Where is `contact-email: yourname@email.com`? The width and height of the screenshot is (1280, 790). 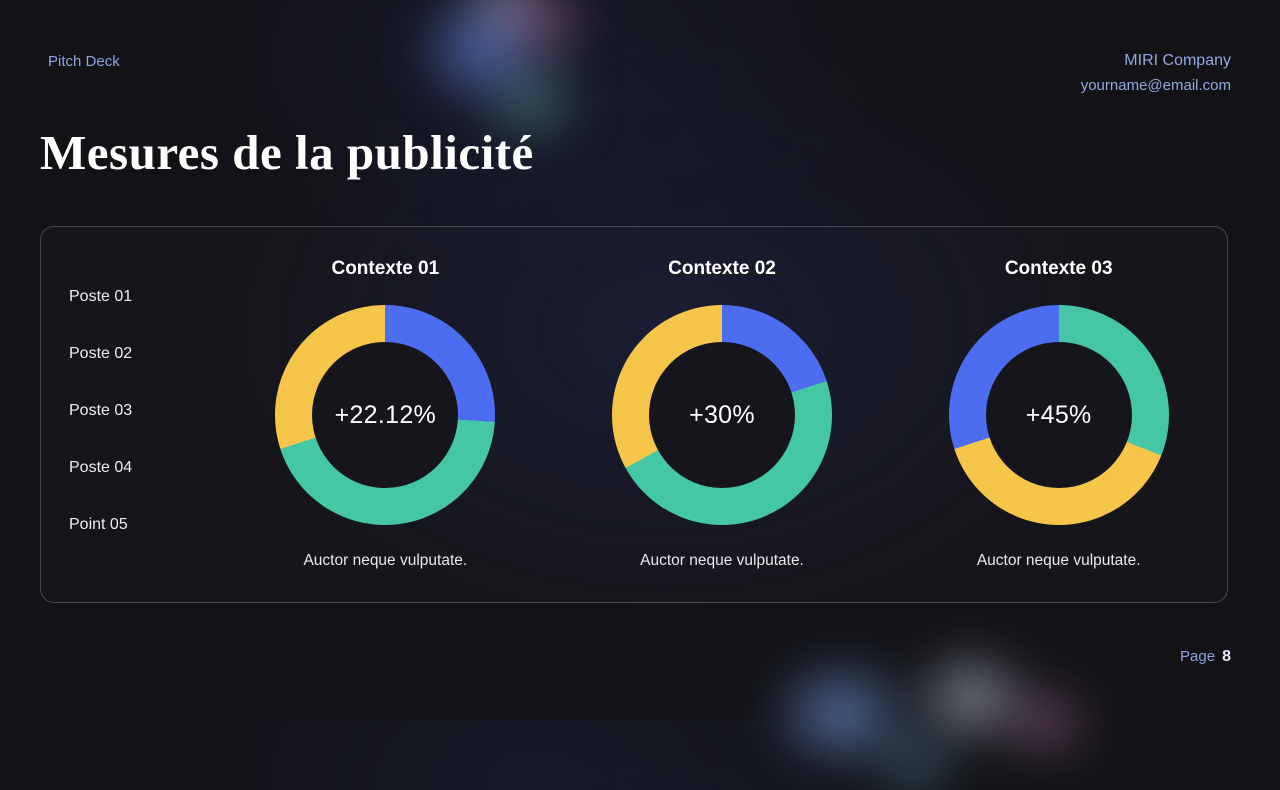 contact-email: yourname@email.com is located at coordinates (1155, 85).